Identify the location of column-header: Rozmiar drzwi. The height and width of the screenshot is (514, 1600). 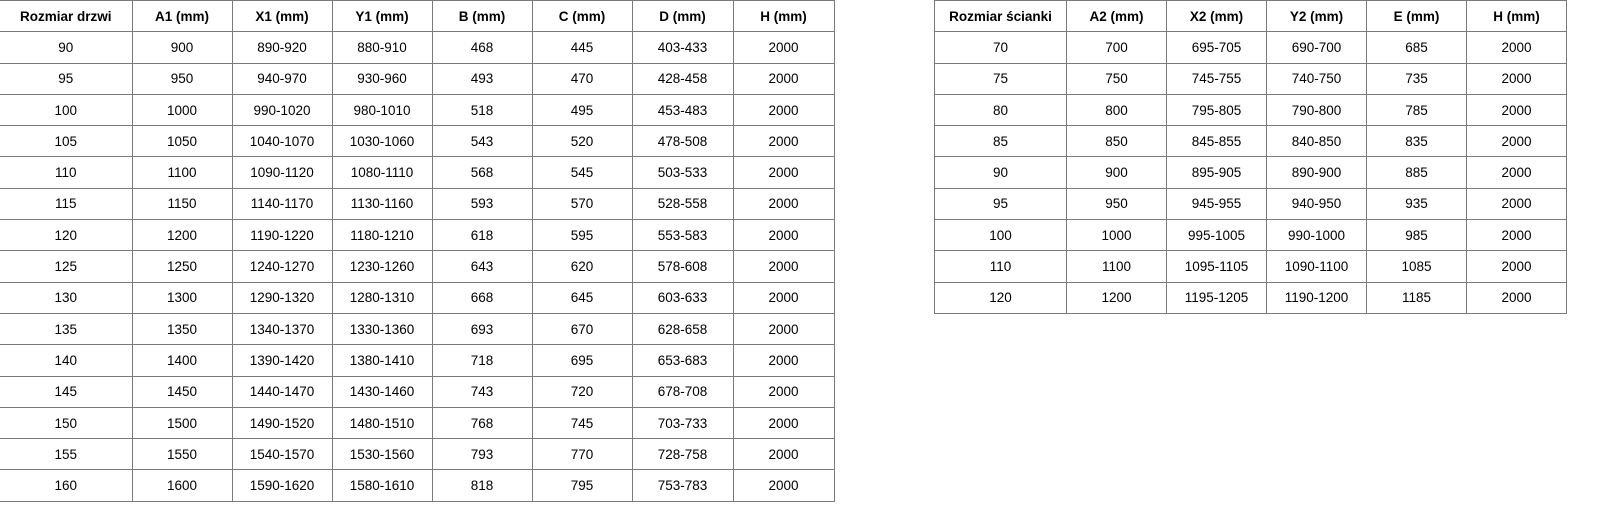
(66, 16).